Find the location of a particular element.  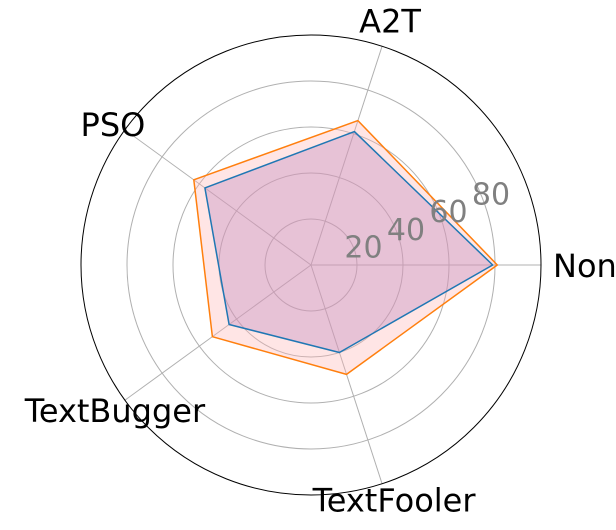

r-tick-label: 40 is located at coordinates (406, 230).